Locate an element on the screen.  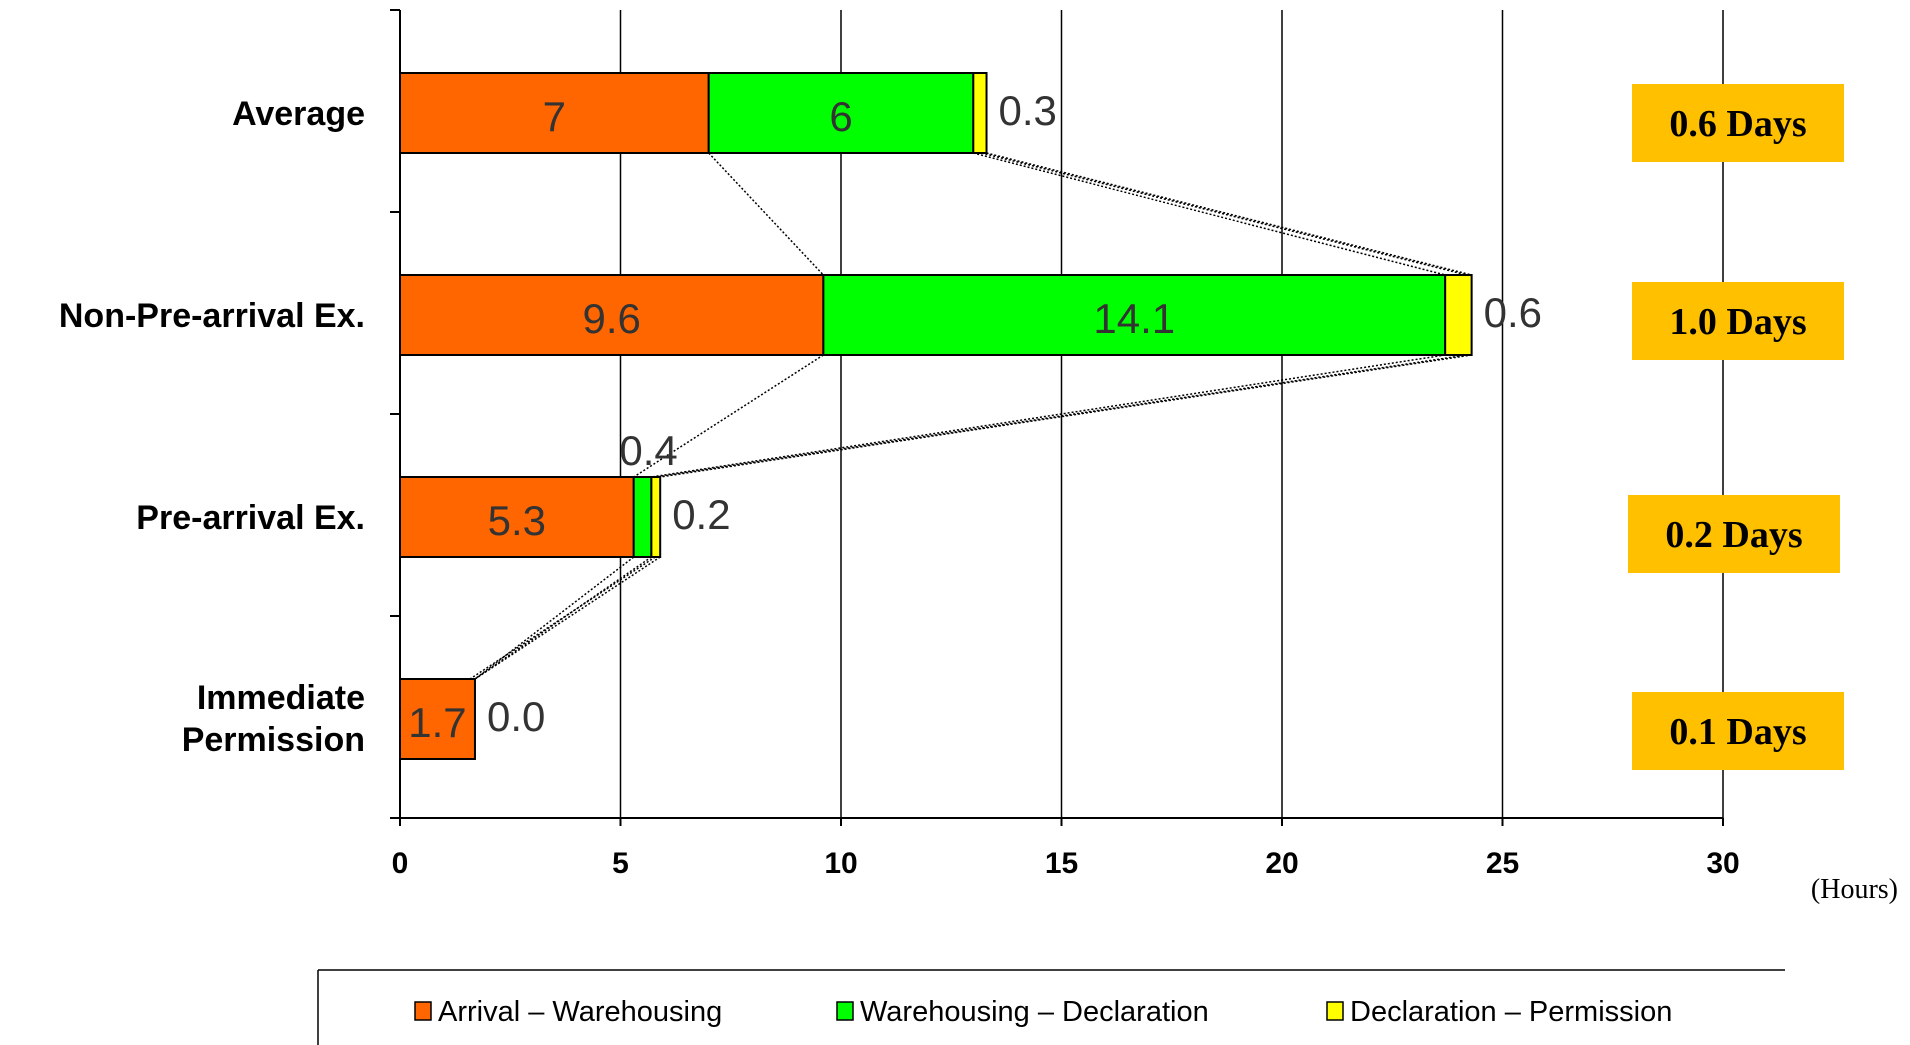
x-tick-label-5: 5 is located at coordinates (620, 863).